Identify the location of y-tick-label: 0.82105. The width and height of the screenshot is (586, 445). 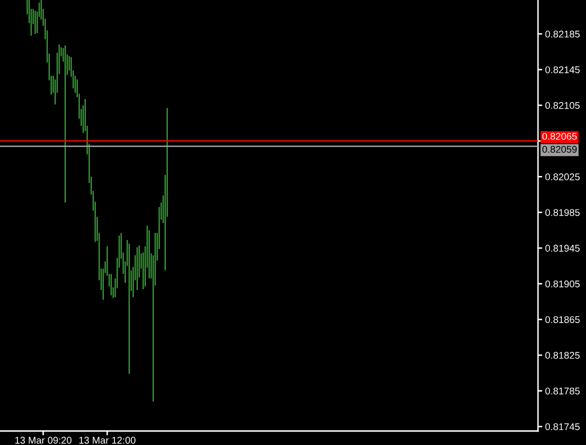
(562, 105).